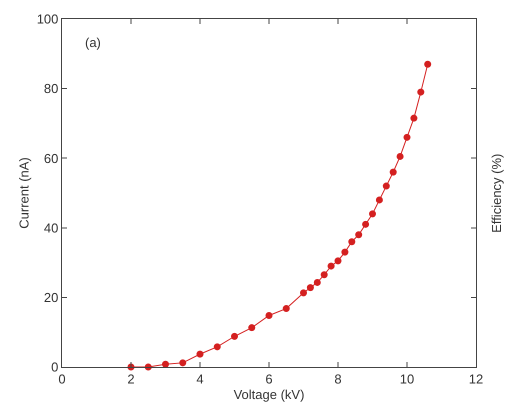 The width and height of the screenshot is (516, 419). Describe the element at coordinates (407, 379) in the screenshot. I see `x-tick-label: 10` at that location.